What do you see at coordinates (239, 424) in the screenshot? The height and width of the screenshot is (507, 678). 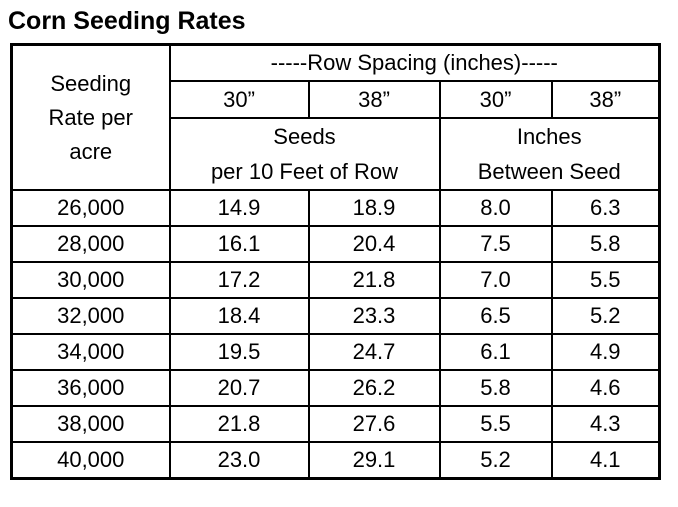 I see `seeds-30-cell: 21.8` at bounding box center [239, 424].